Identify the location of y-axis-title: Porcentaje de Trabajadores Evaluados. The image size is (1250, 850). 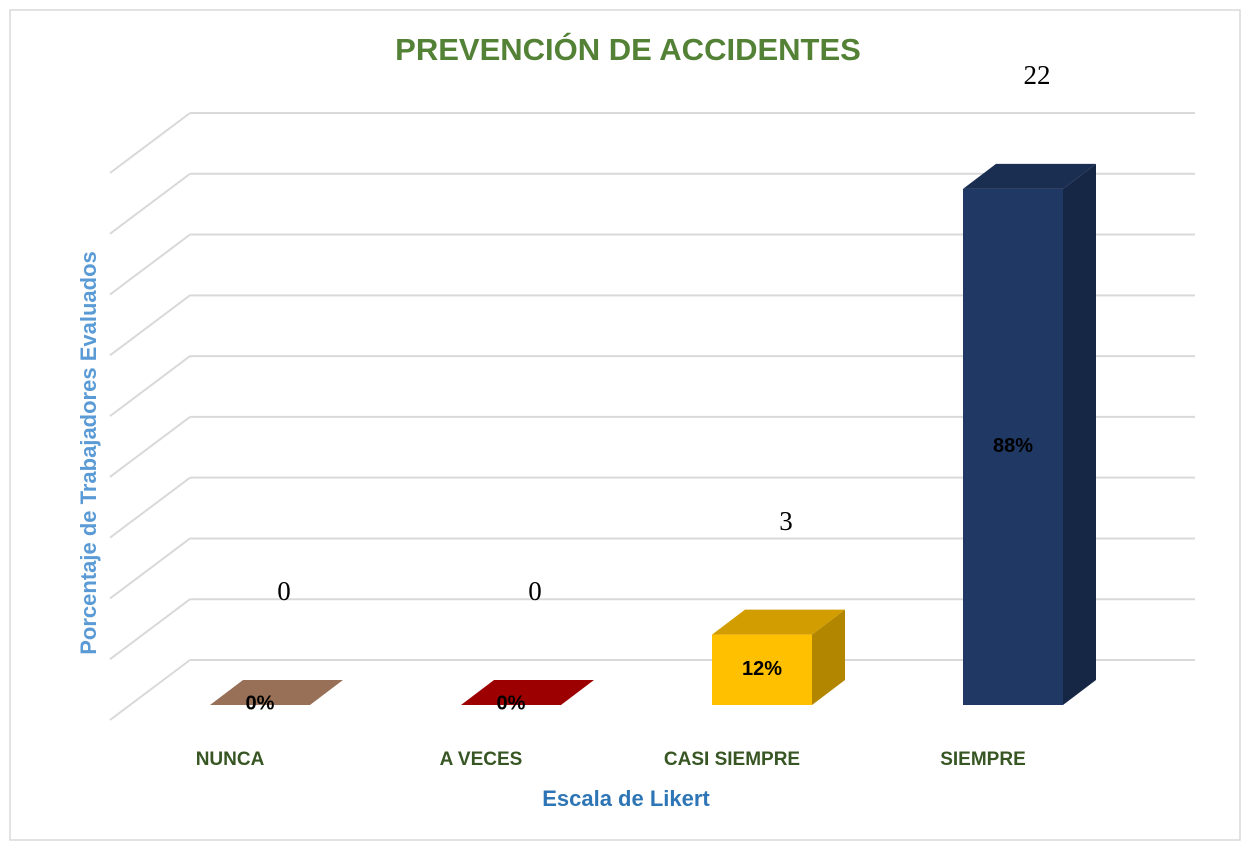
(88, 453).